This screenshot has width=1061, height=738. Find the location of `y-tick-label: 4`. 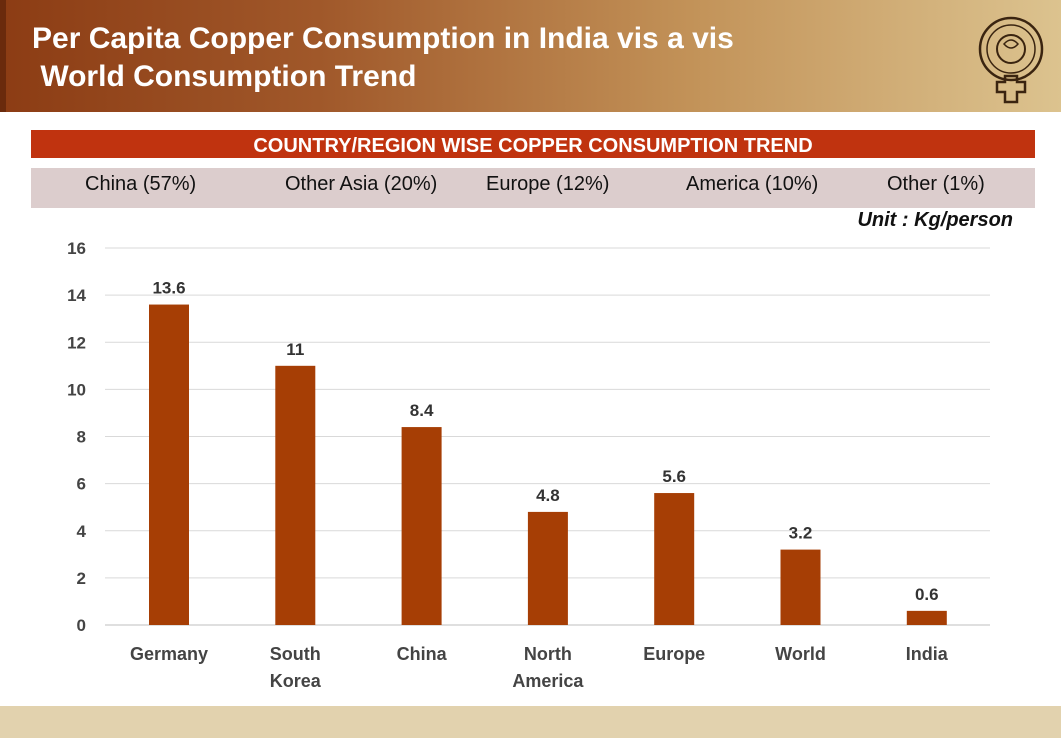

y-tick-label: 4 is located at coordinates (82, 531).